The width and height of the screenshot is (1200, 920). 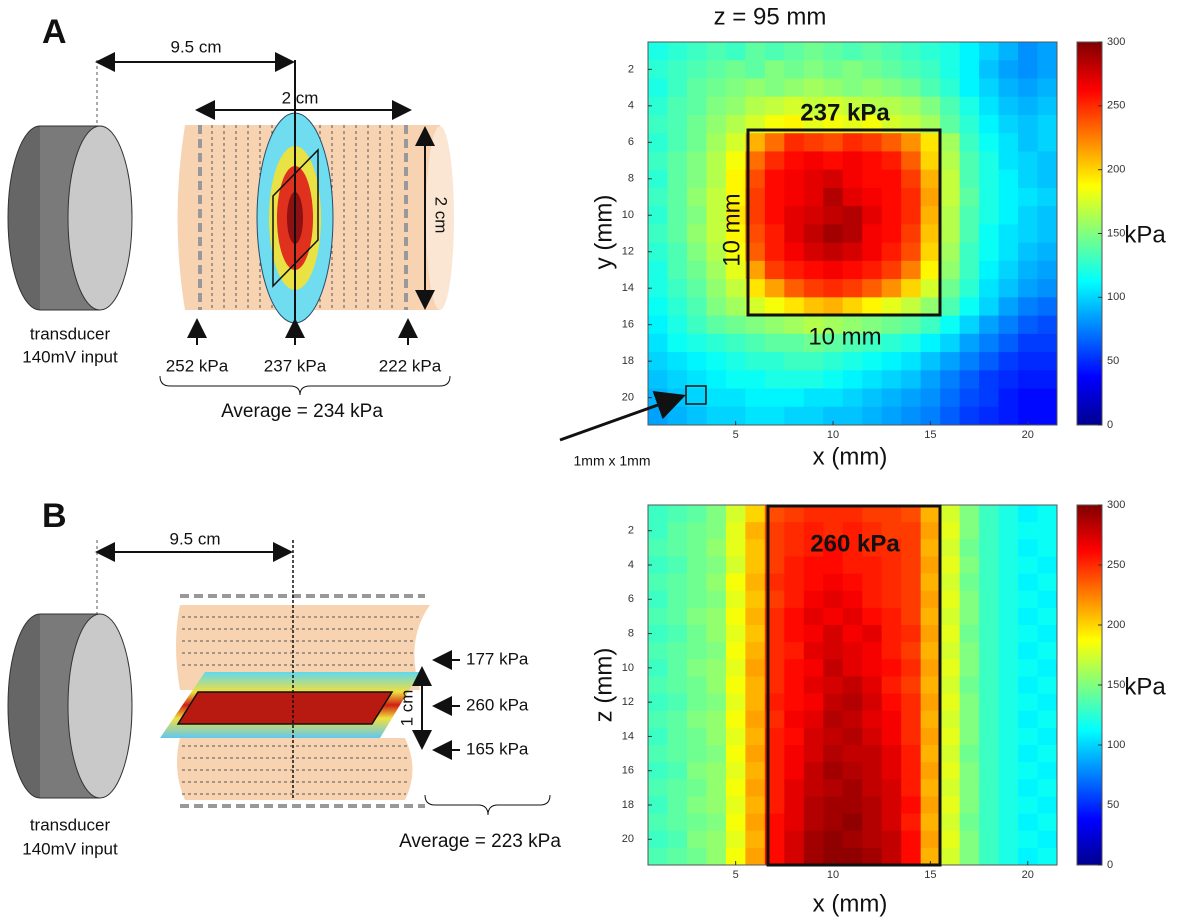 What do you see at coordinates (628, 736) in the screenshot?
I see `y-tick-label: 14` at bounding box center [628, 736].